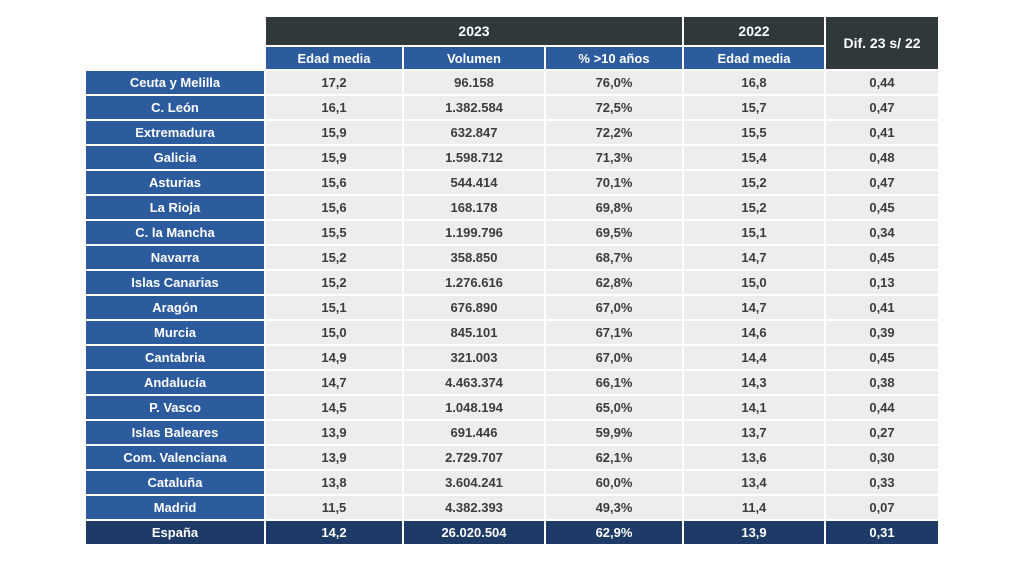  What do you see at coordinates (175, 482) in the screenshot?
I see `region-label: Cataluña` at bounding box center [175, 482].